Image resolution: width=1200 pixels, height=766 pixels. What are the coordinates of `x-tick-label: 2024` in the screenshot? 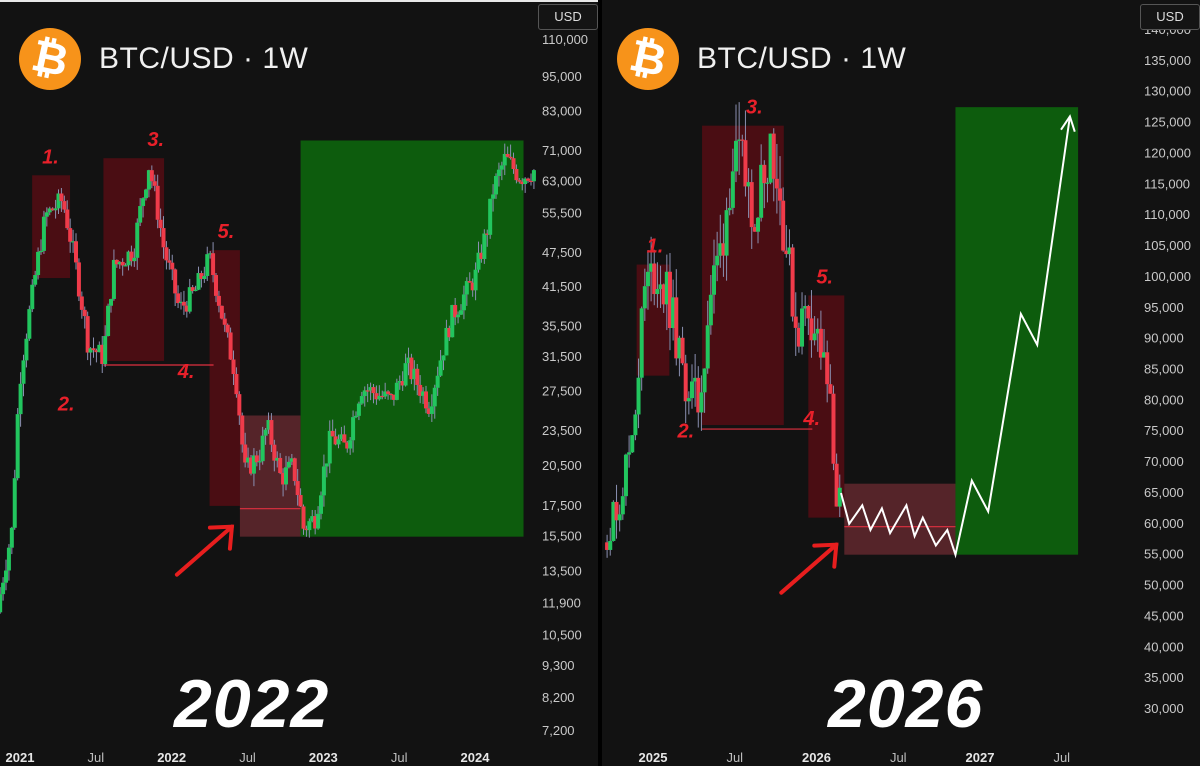 It's located at (476, 757).